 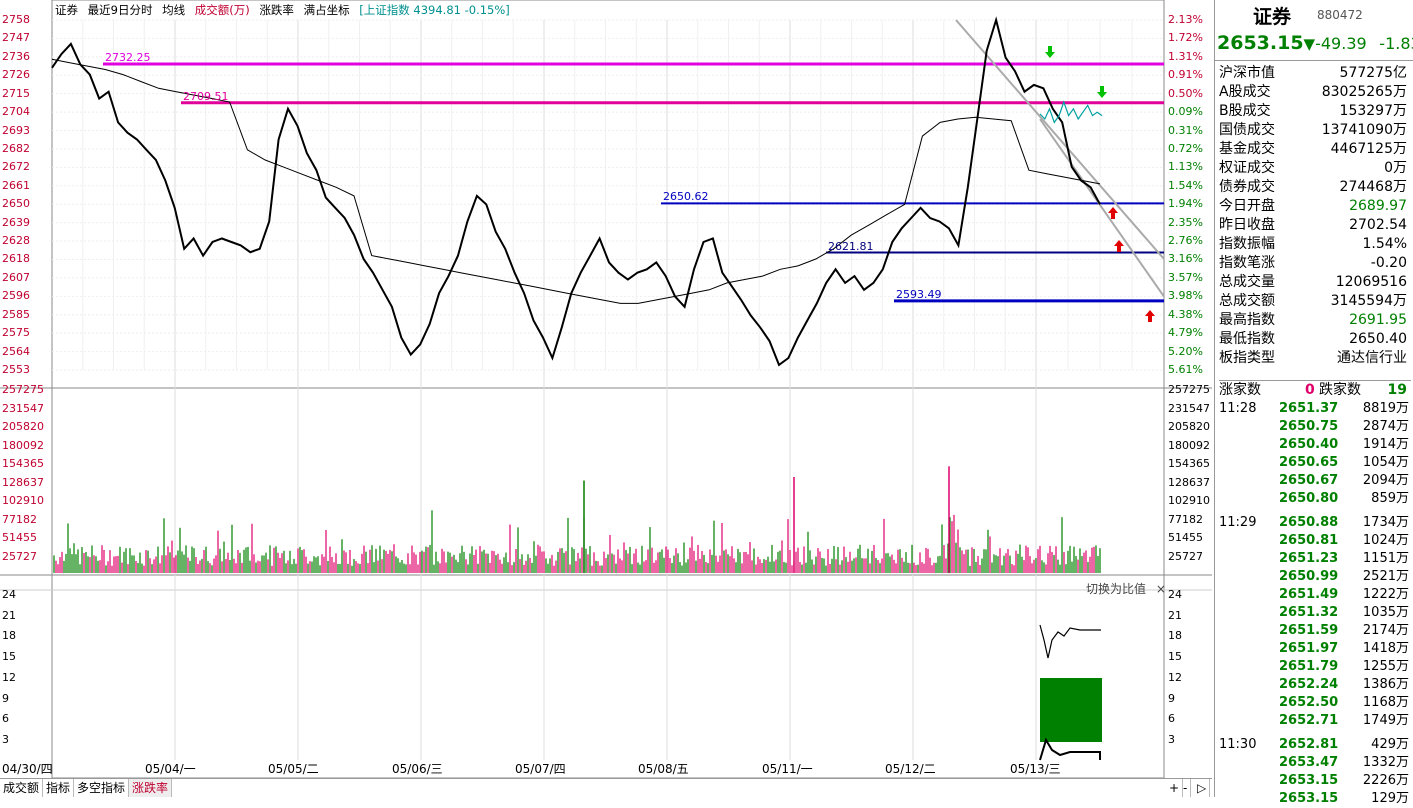 What do you see at coordinates (1185, 351) in the screenshot?
I see `axis-tick-label: 5.20%` at bounding box center [1185, 351].